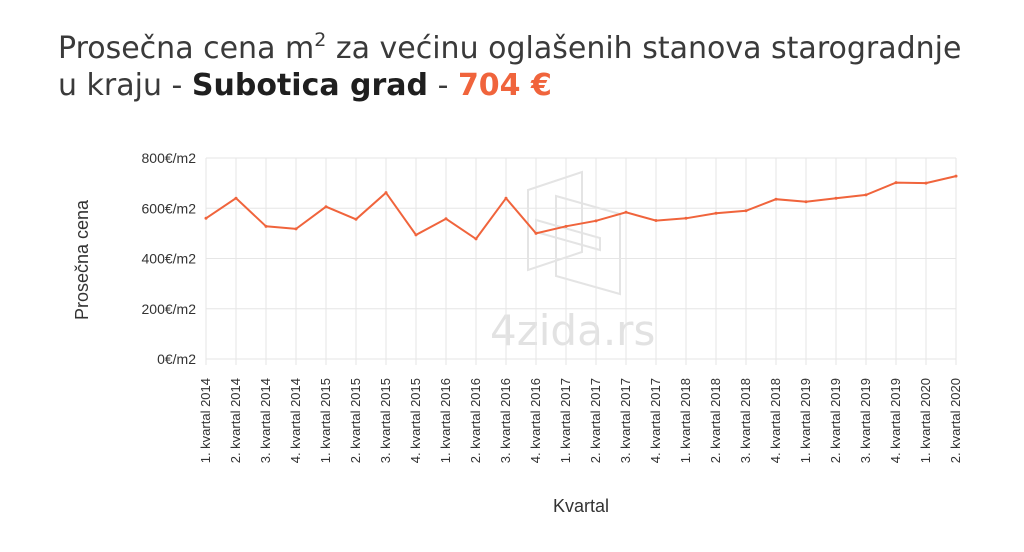 The width and height of the screenshot is (1024, 552). What do you see at coordinates (320, 40) in the screenshot?
I see `title-superscript: 2` at bounding box center [320, 40].